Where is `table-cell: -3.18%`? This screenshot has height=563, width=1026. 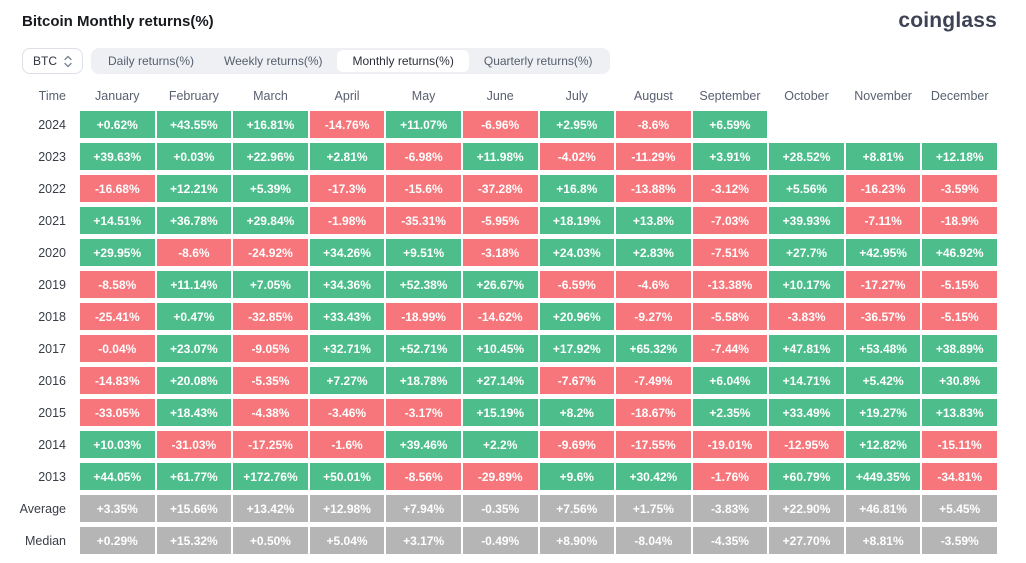
table-cell: -3.18% is located at coordinates (500, 252).